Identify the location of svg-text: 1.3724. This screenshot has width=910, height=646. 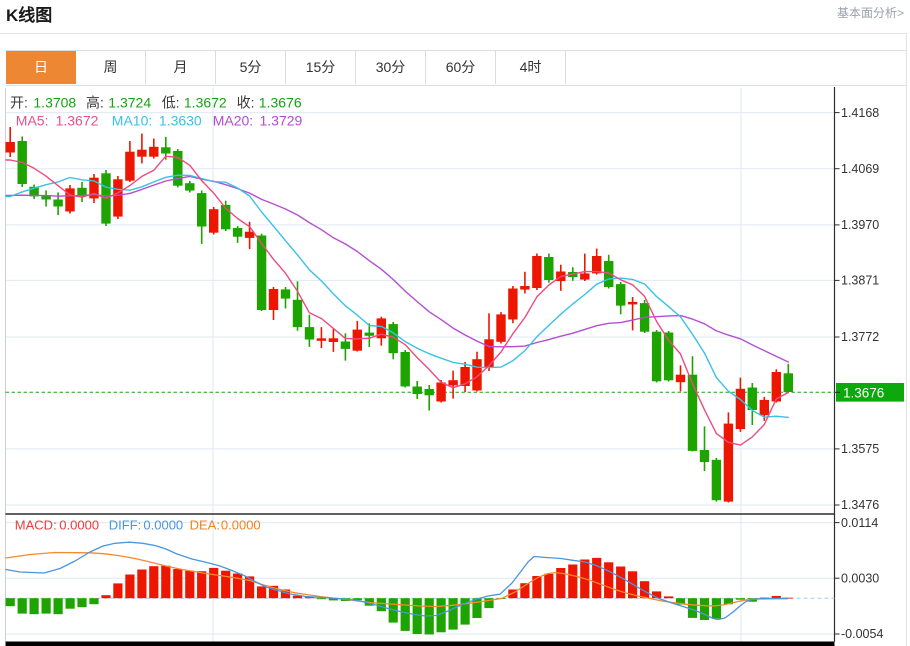
(129, 103).